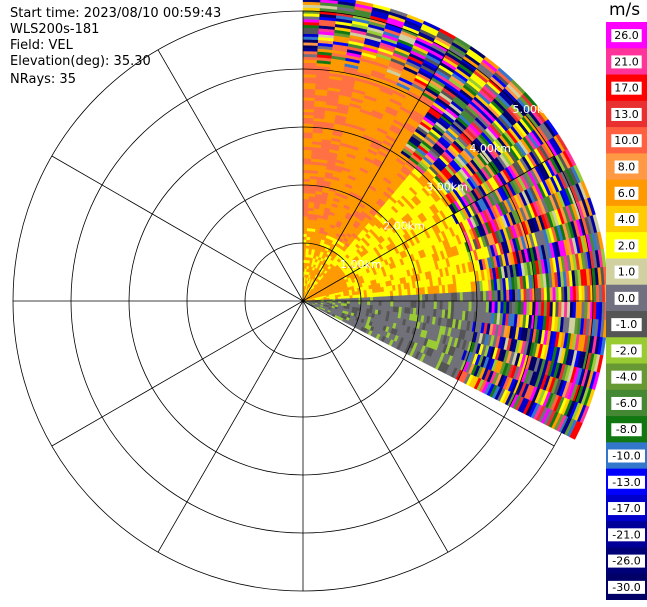 This screenshot has width=647, height=607. Describe the element at coordinates (626, 35) in the screenshot. I see `colorbar-tick-label: 26.0` at that location.